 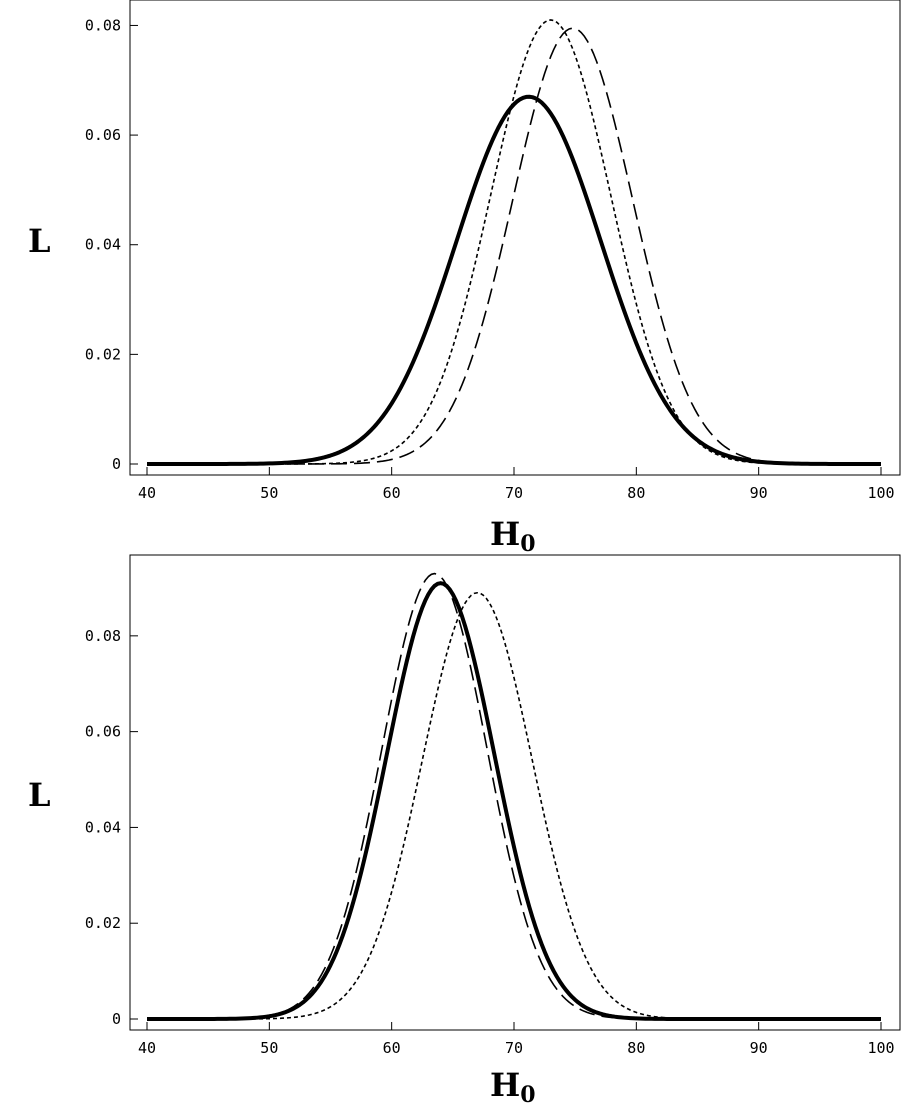 What do you see at coordinates (505, 534) in the screenshot?
I see `top-x-axis-label-main: H` at bounding box center [505, 534].